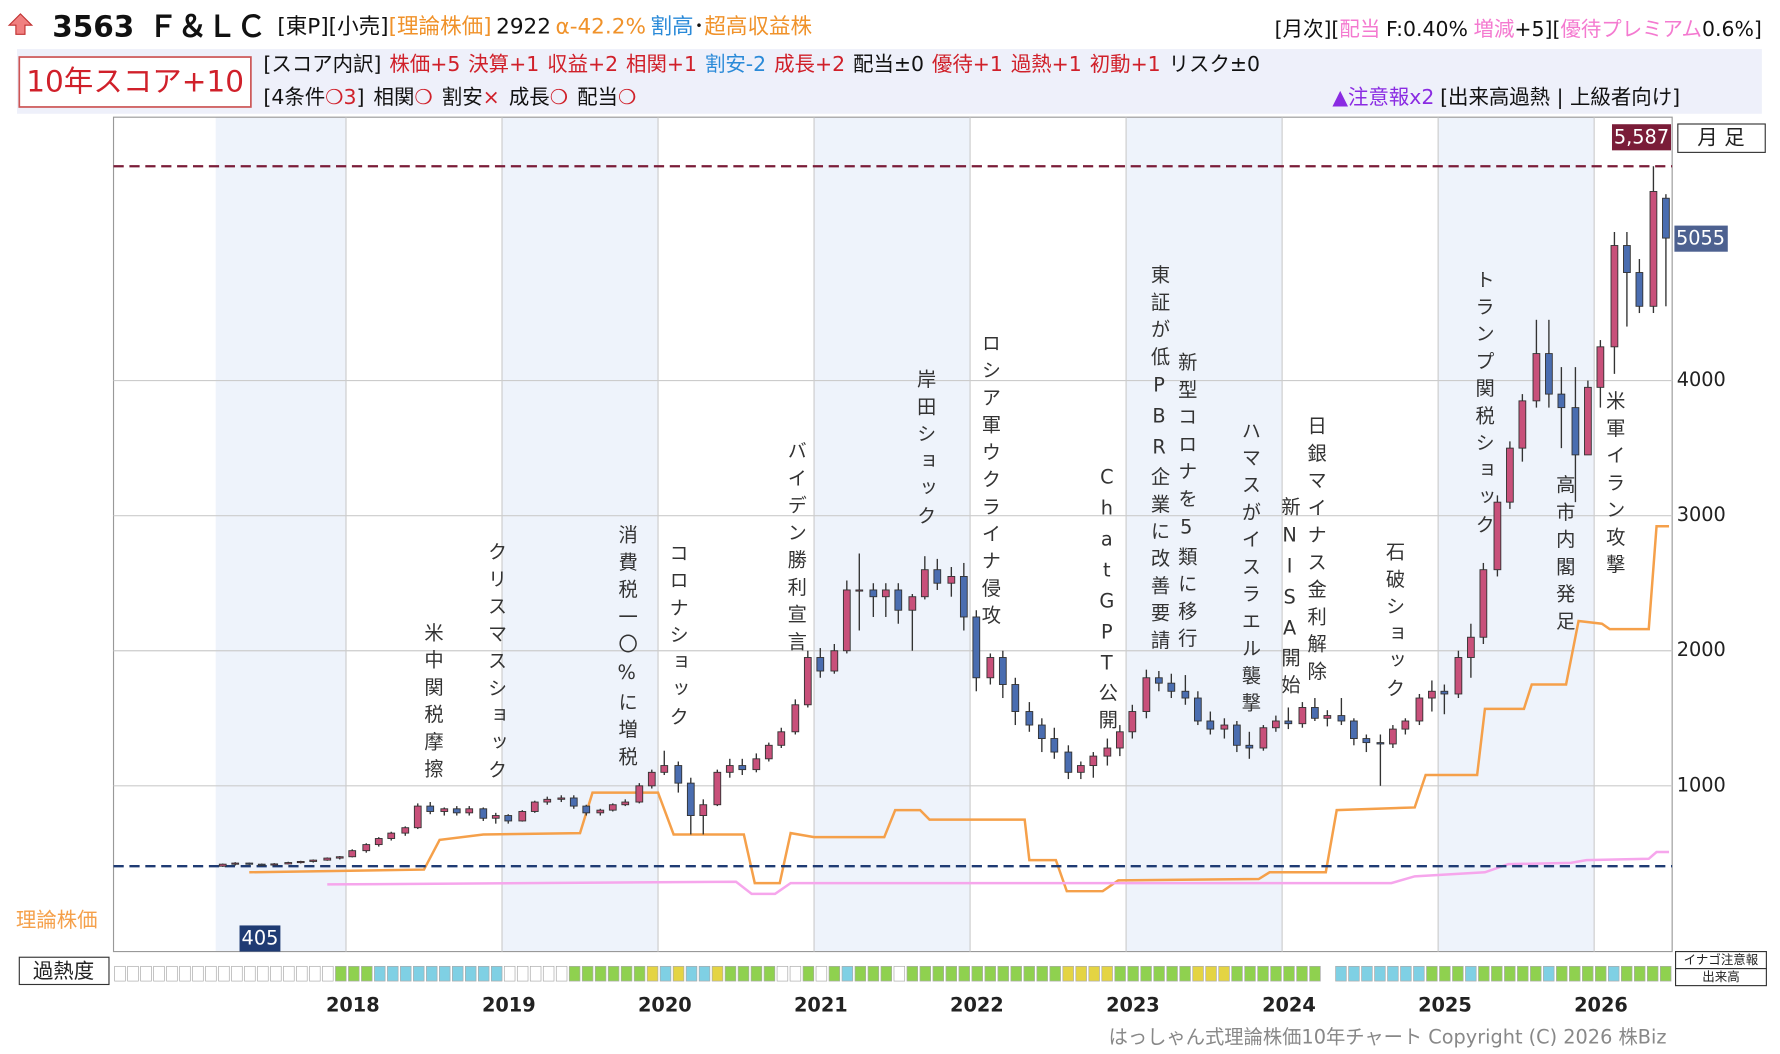  Describe the element at coordinates (1720, 138) in the screenshot. I see `period: 月 足` at that location.